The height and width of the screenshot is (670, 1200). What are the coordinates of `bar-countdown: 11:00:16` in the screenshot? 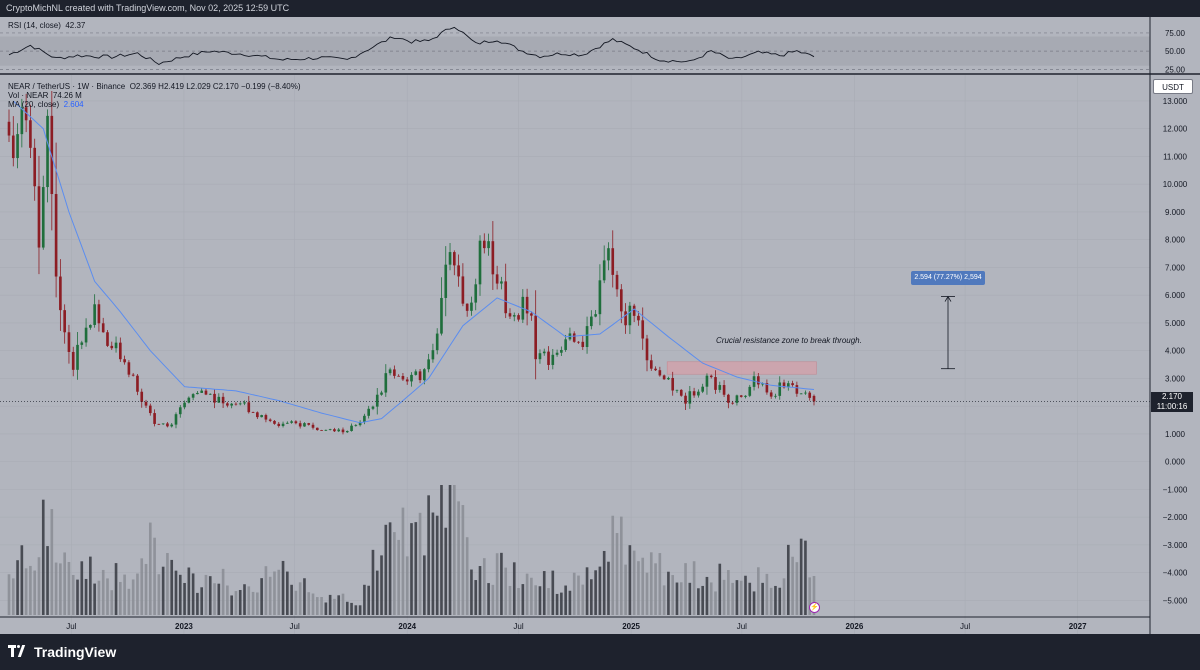 It's located at (1172, 406).